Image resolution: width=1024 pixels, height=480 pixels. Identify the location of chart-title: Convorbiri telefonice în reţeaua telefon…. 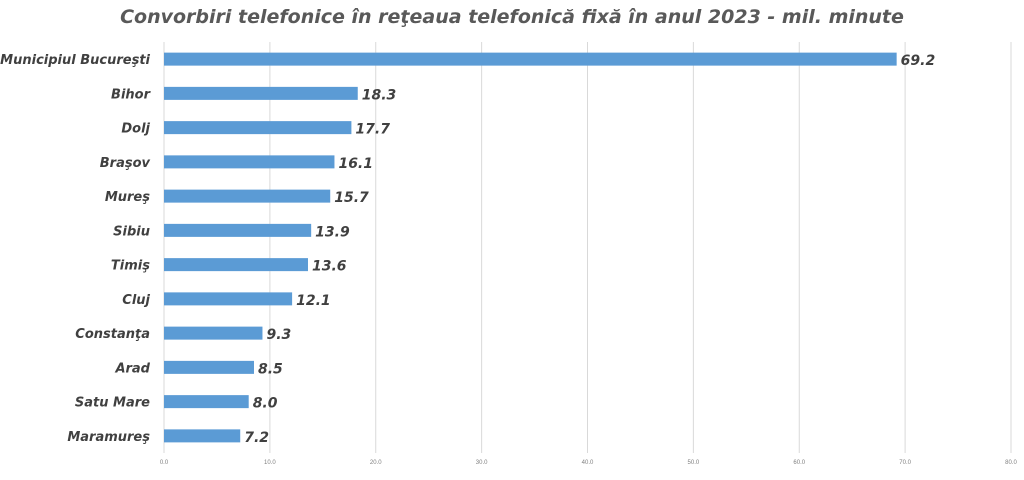
(512, 17).